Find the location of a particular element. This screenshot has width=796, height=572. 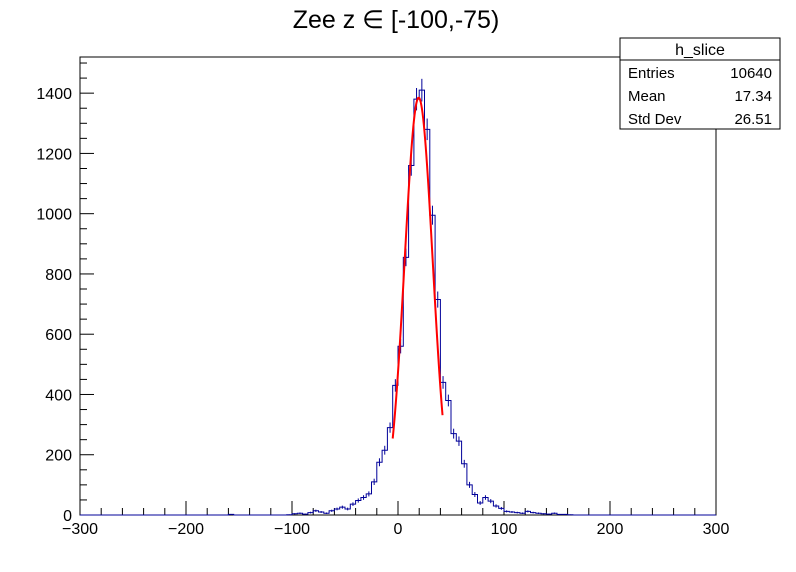

stats-box-frame is located at coordinates (700, 83).